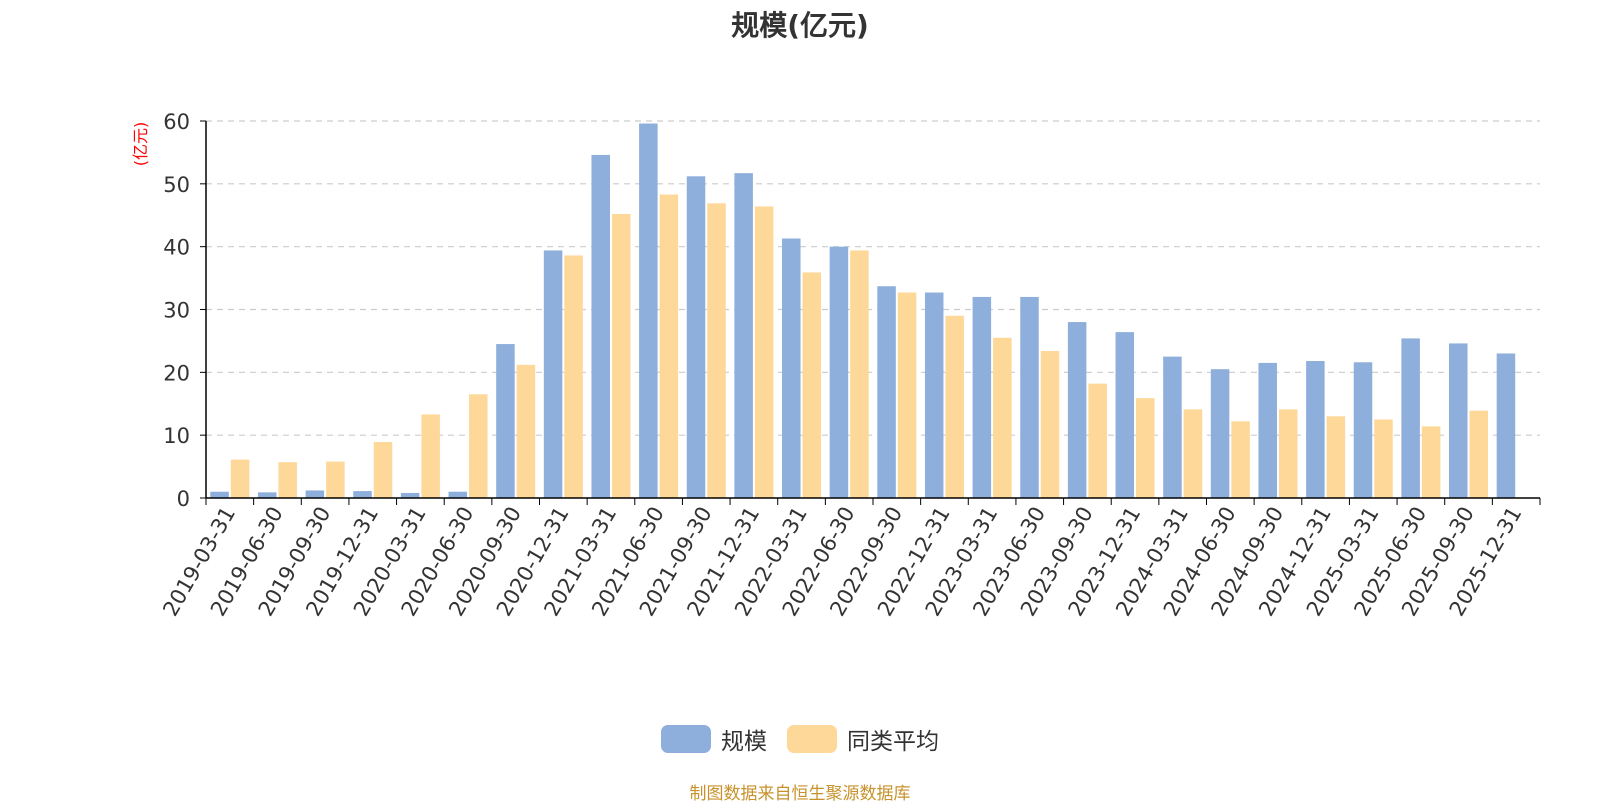  What do you see at coordinates (714, 739) in the screenshot?
I see `legend-item-scale: 规模` at bounding box center [714, 739].